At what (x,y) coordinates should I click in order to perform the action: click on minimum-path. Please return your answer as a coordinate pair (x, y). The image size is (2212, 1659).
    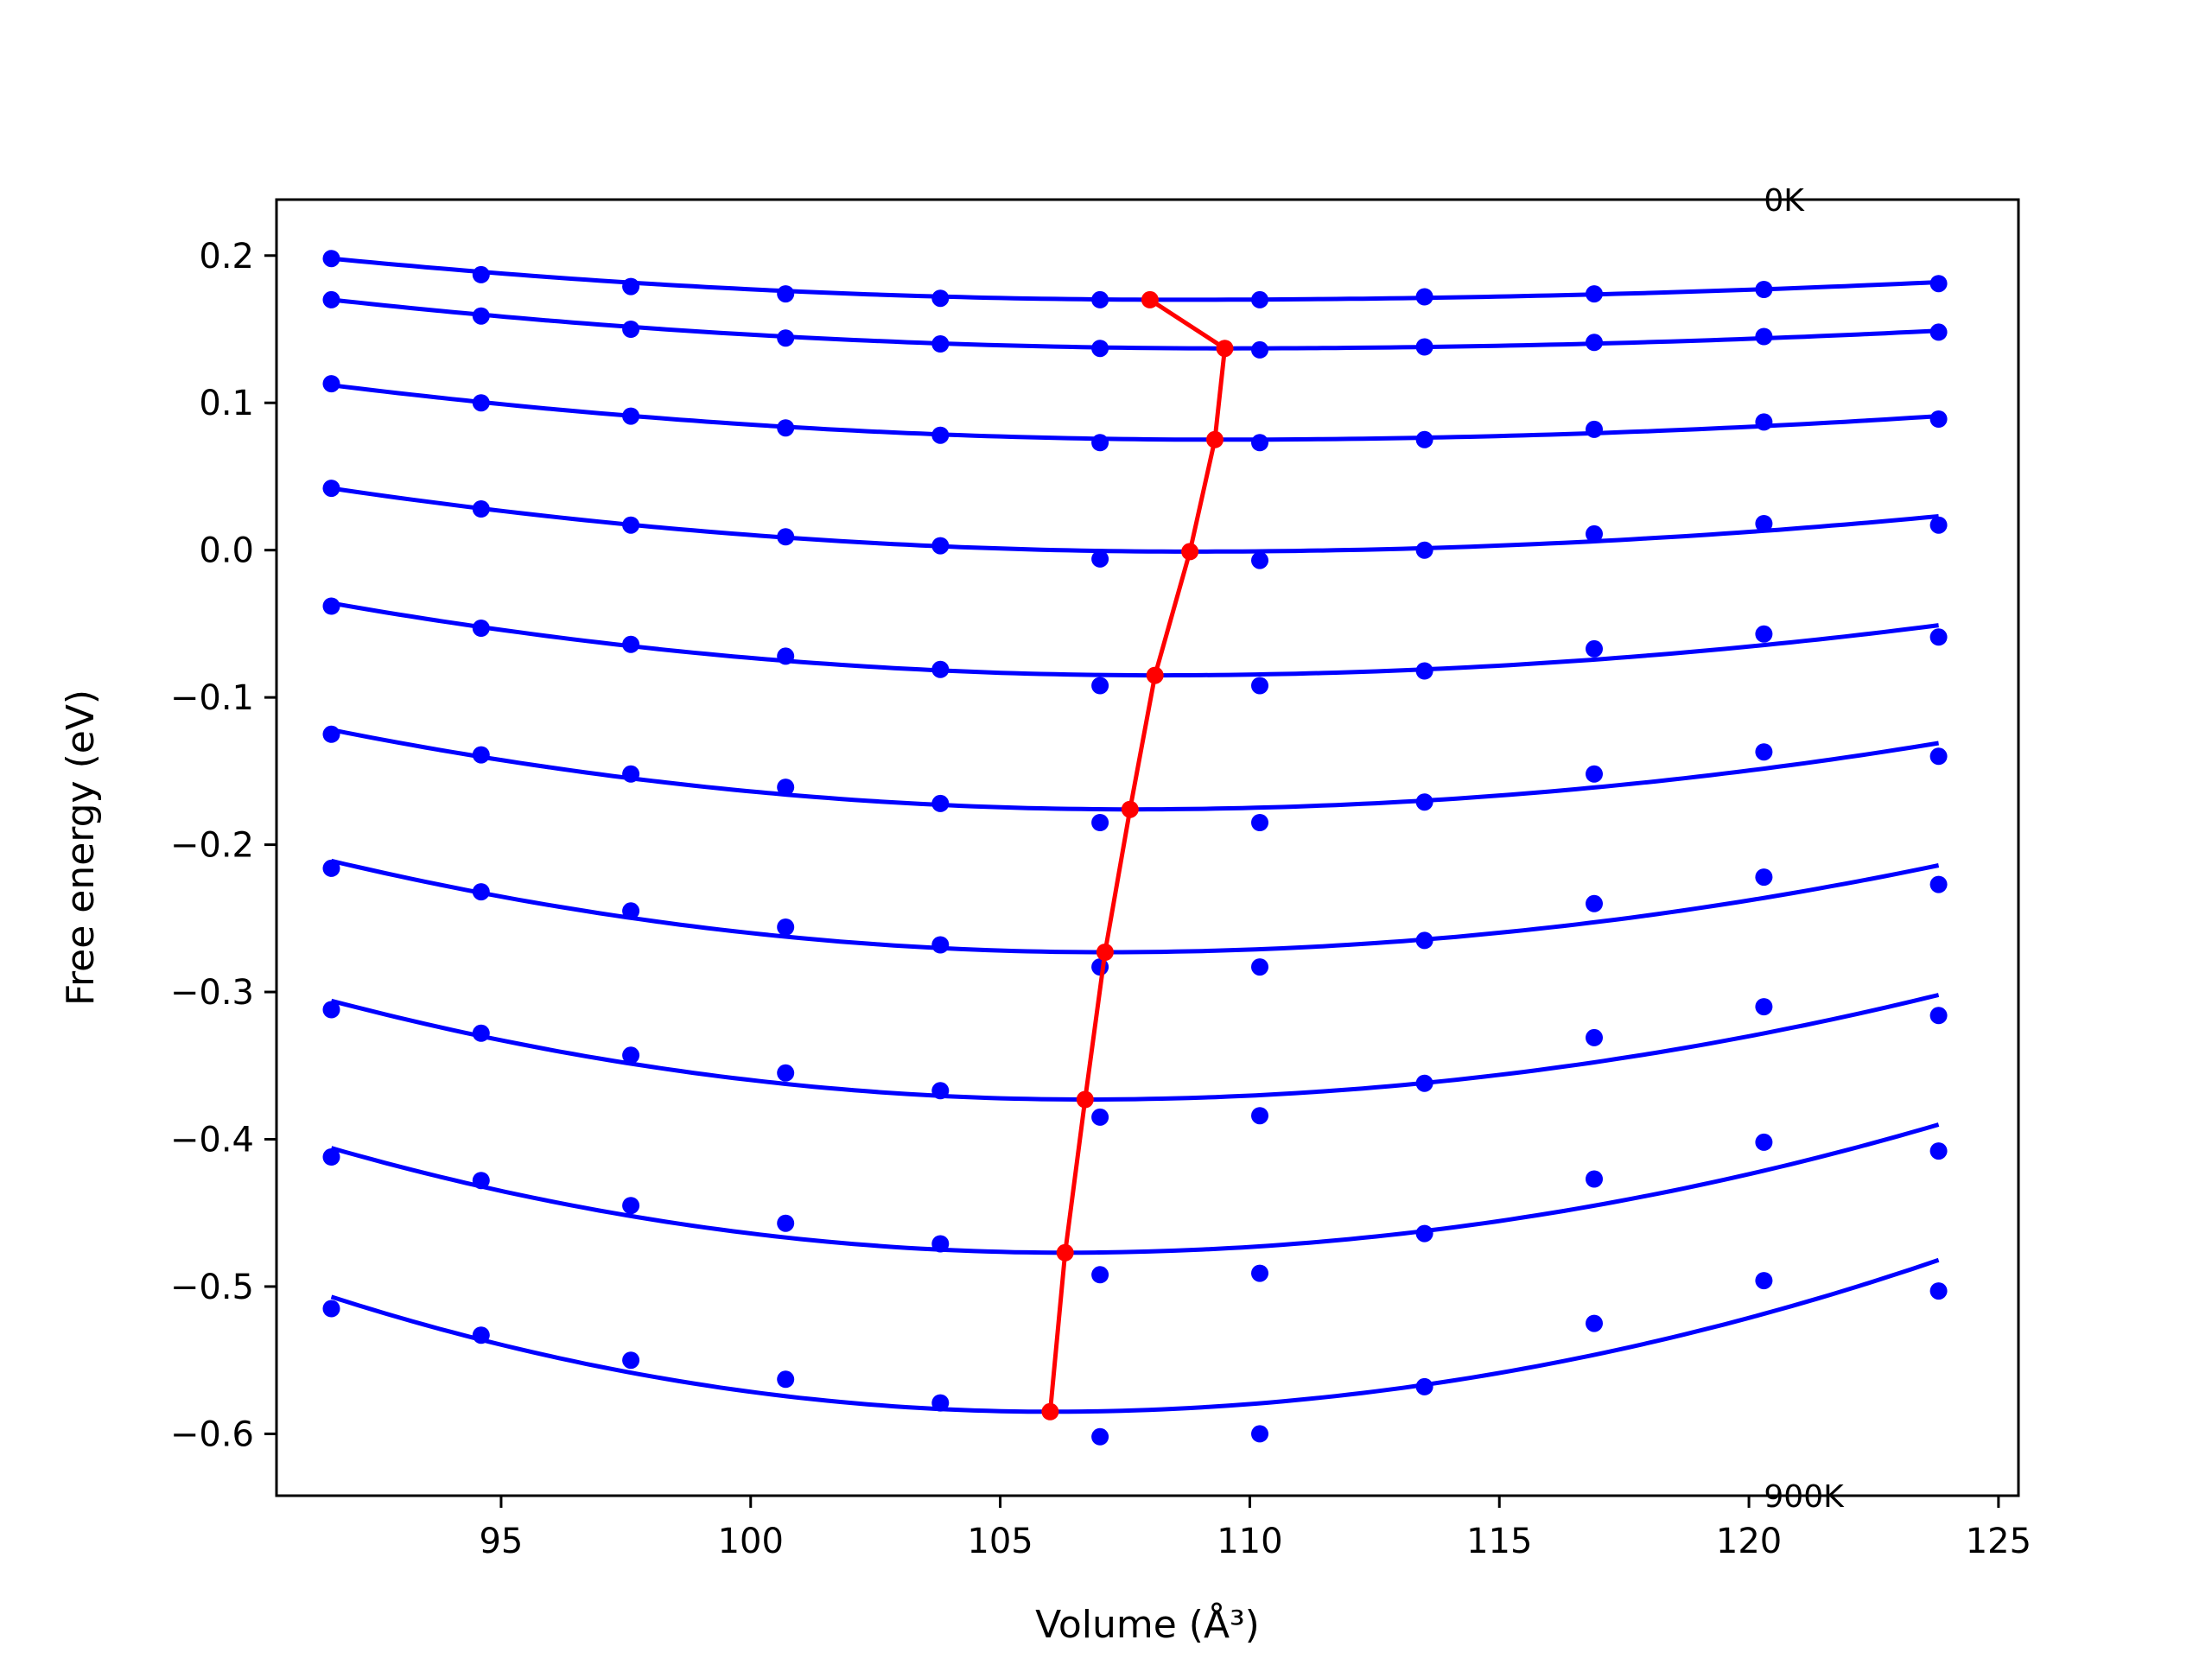
    Looking at the image, I should click on (1137, 855).